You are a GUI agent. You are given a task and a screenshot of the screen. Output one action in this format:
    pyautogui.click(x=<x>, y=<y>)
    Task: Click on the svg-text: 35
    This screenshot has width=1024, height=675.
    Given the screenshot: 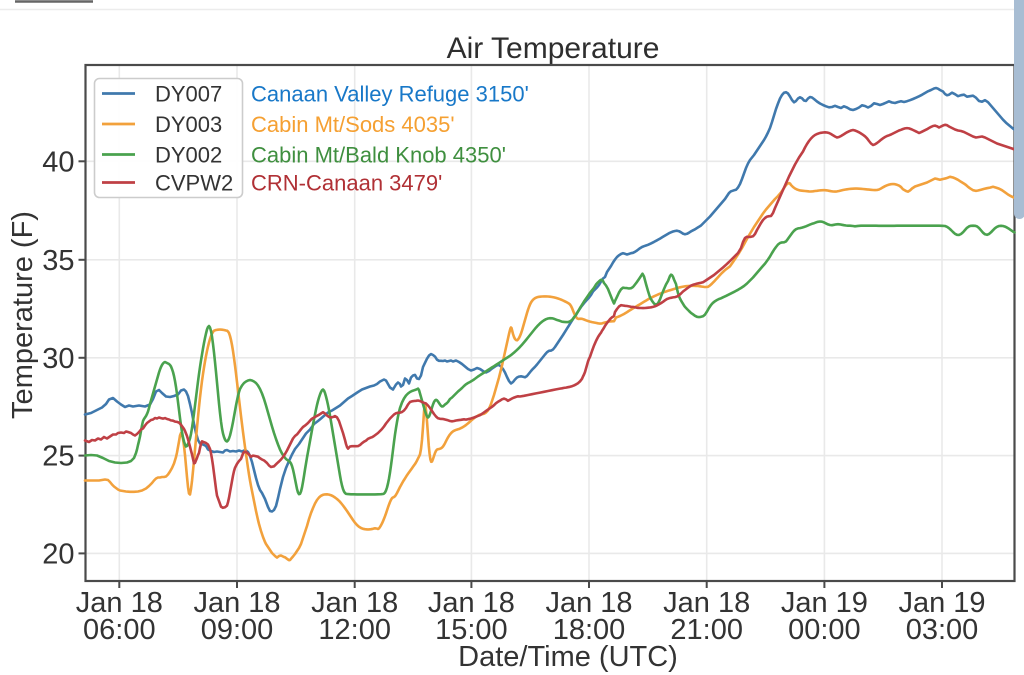 What is the action you would take?
    pyautogui.click(x=58, y=261)
    